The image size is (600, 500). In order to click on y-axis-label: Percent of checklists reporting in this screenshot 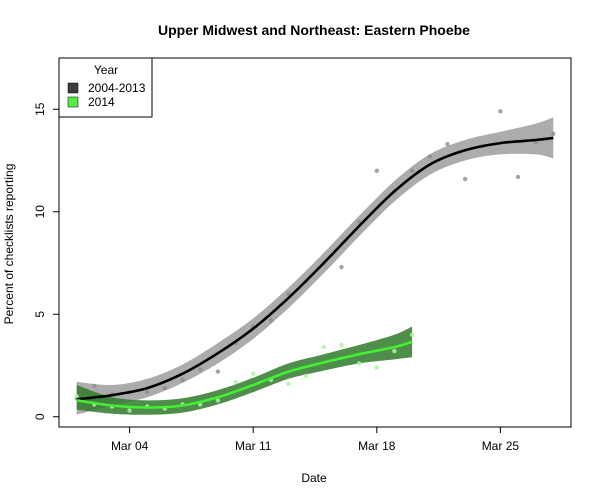, I will do `click(9, 244)`.